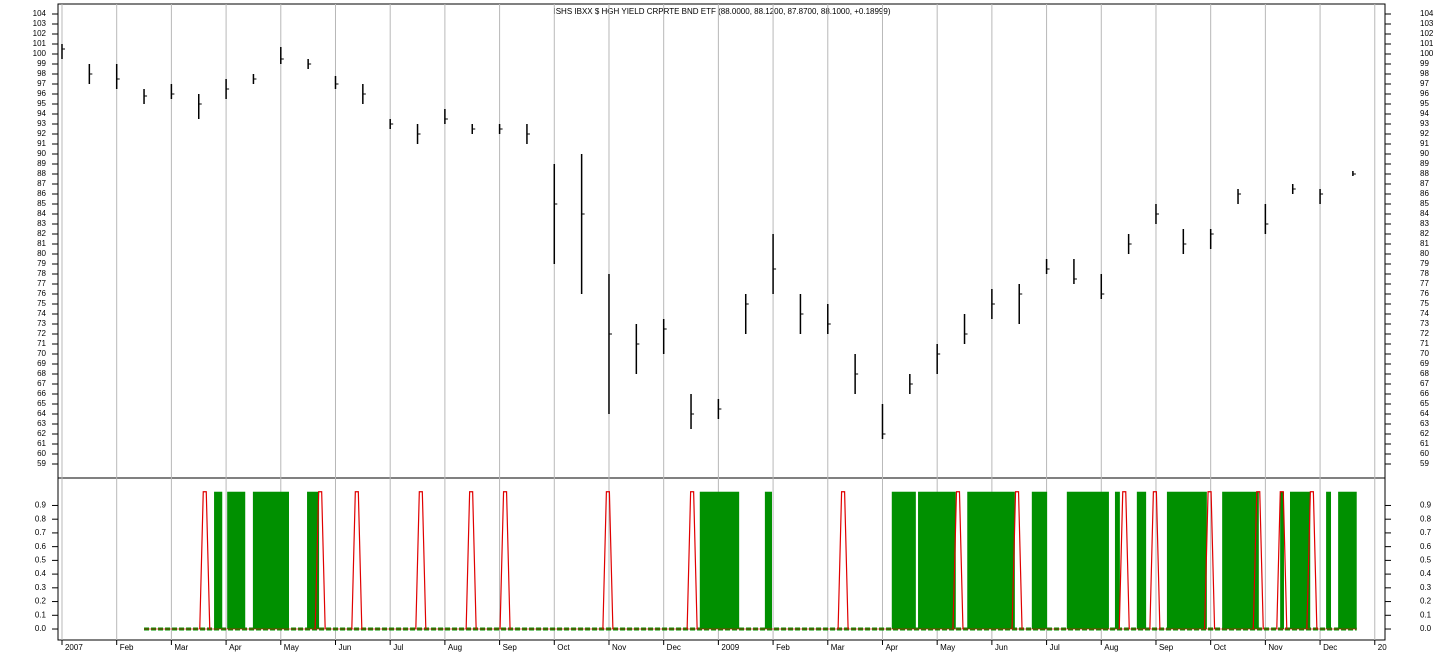 The width and height of the screenshot is (1452, 654). What do you see at coordinates (1424, 193) in the screenshot?
I see `y-tick-label-right: 86` at bounding box center [1424, 193].